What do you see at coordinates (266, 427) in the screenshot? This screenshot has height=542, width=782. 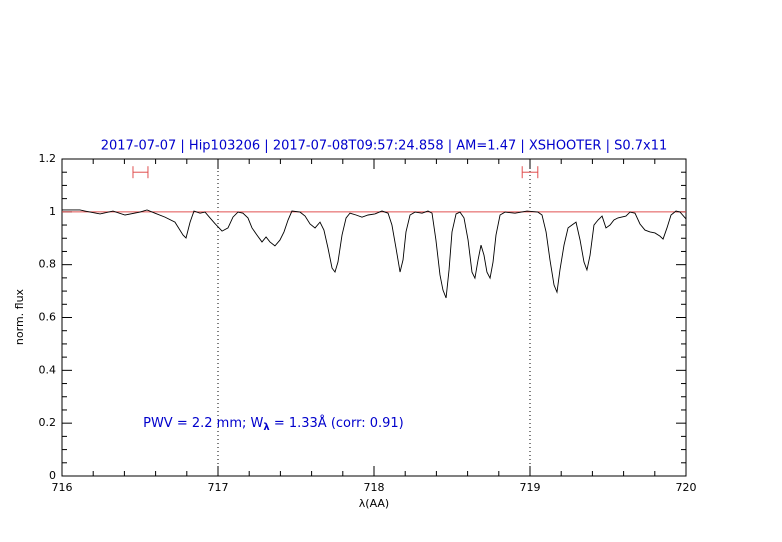 I see `annotation-part: λ` at bounding box center [266, 427].